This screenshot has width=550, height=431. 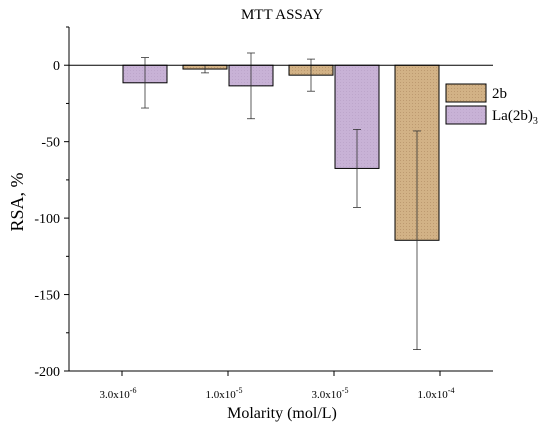 I want to click on y-tick-label: 0, so click(x=56, y=66).